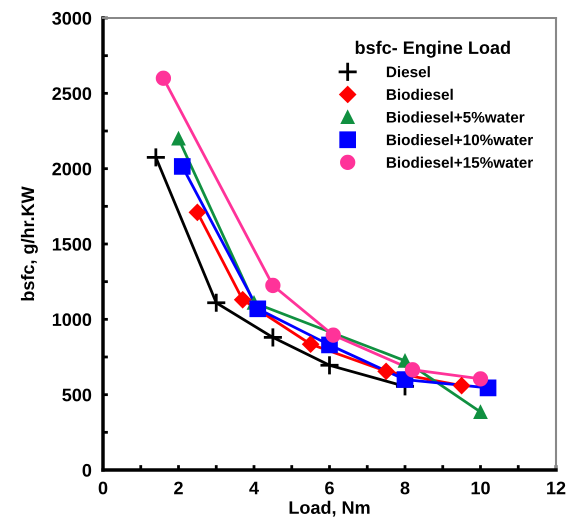  What do you see at coordinates (77, 395) in the screenshot?
I see `y-tick-label: 500` at bounding box center [77, 395].